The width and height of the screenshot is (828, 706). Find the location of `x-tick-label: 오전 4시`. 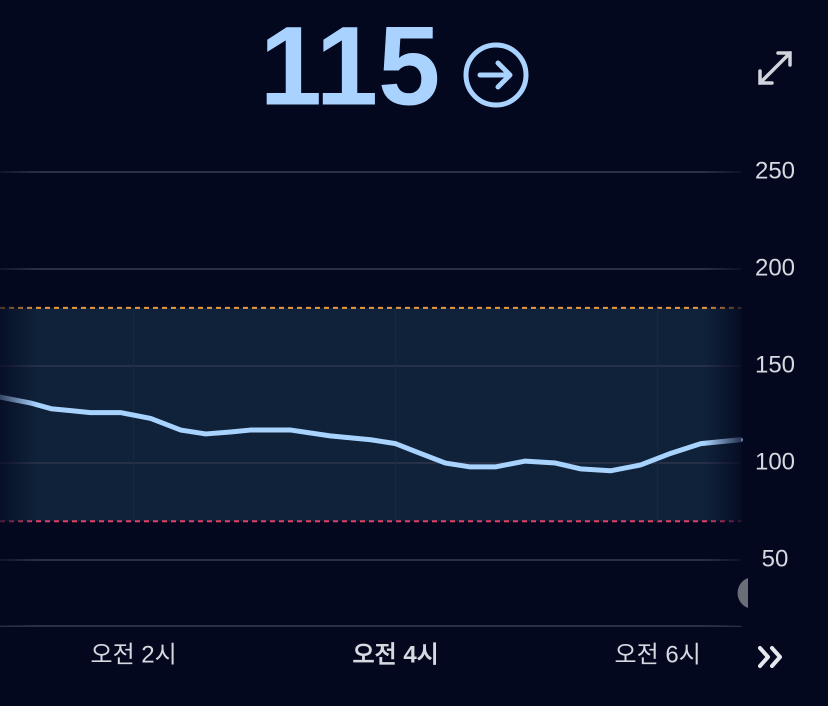

x-tick-label: 오전 4시 is located at coordinates (396, 654).